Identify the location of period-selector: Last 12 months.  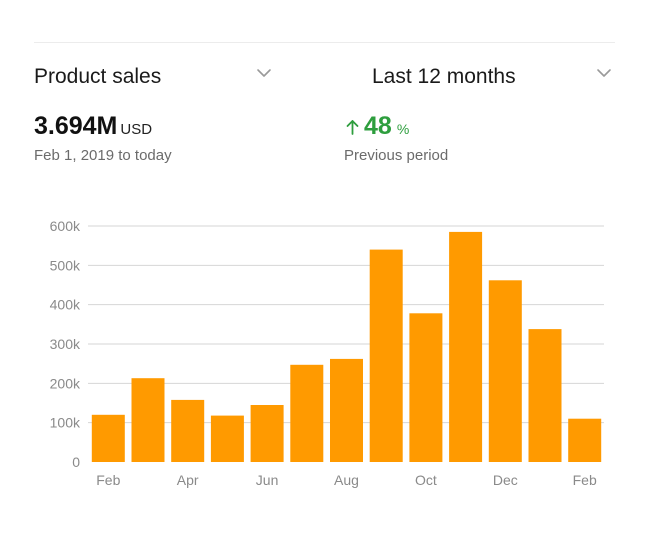
(494, 77).